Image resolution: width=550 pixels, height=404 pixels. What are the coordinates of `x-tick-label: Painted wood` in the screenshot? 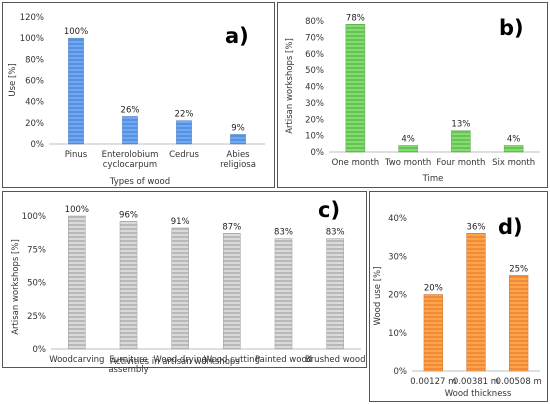 It's located at (283, 360).